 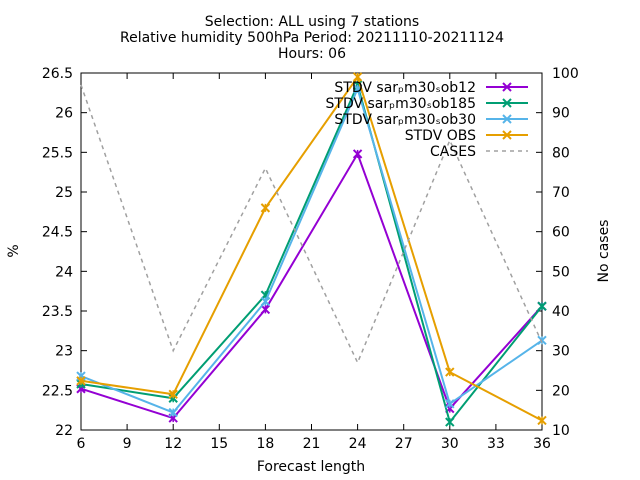 What do you see at coordinates (561, 233) in the screenshot?
I see `y2-tick-label: 60` at bounding box center [561, 233].